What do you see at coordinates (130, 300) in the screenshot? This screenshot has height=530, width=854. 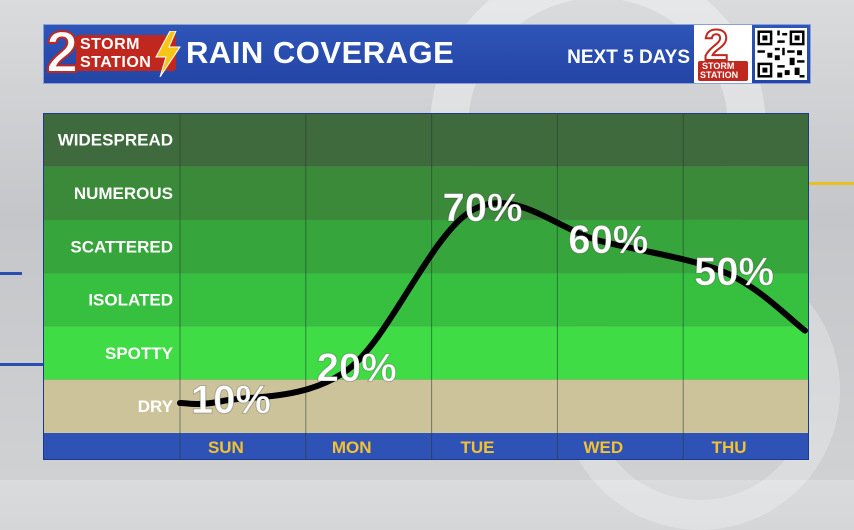 I see `y-level-label: ISOLATED` at bounding box center [130, 300].